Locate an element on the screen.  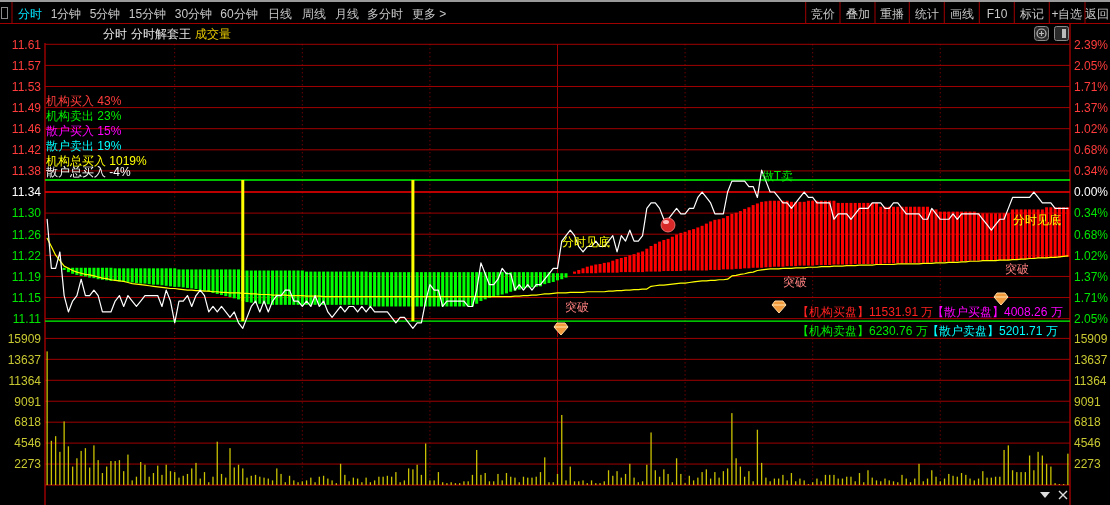
y2-tick-label: 15909 is located at coordinates (1091, 338).